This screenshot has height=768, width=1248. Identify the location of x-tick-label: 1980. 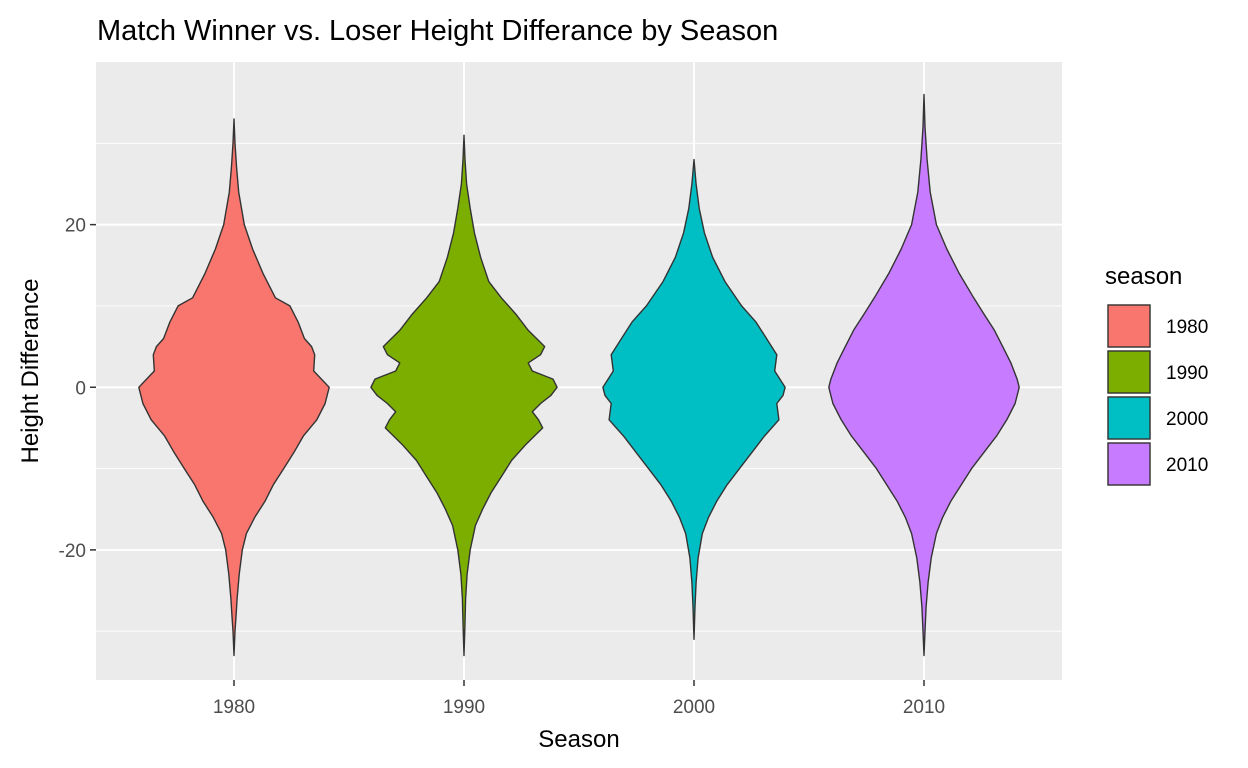
(234, 707).